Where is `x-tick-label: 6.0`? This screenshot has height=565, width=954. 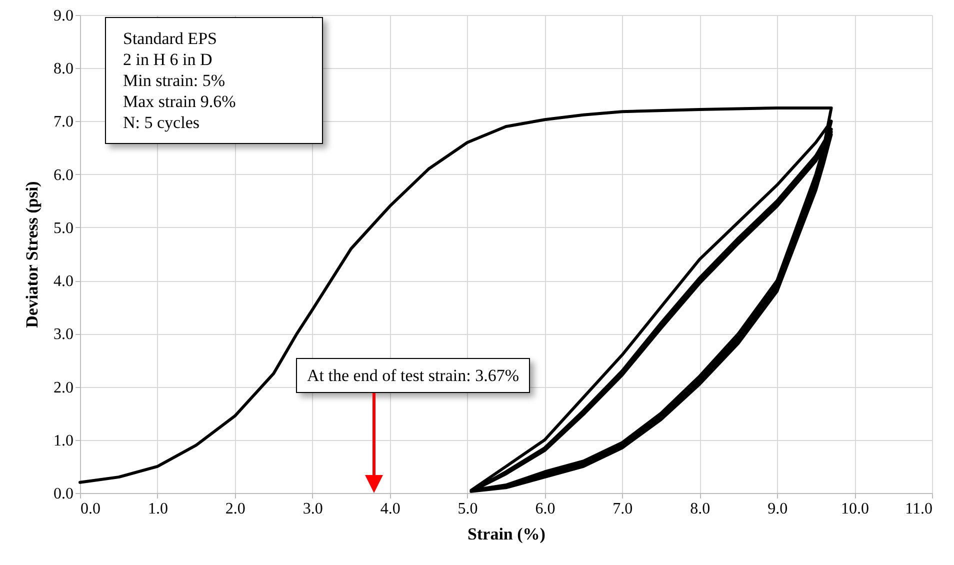
x-tick-label: 6.0 is located at coordinates (545, 509).